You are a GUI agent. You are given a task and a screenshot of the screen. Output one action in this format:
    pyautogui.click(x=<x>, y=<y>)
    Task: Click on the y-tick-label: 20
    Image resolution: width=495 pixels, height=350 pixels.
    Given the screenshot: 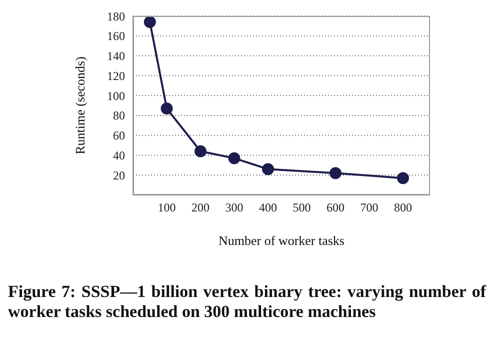 What is the action you would take?
    pyautogui.click(x=119, y=175)
    